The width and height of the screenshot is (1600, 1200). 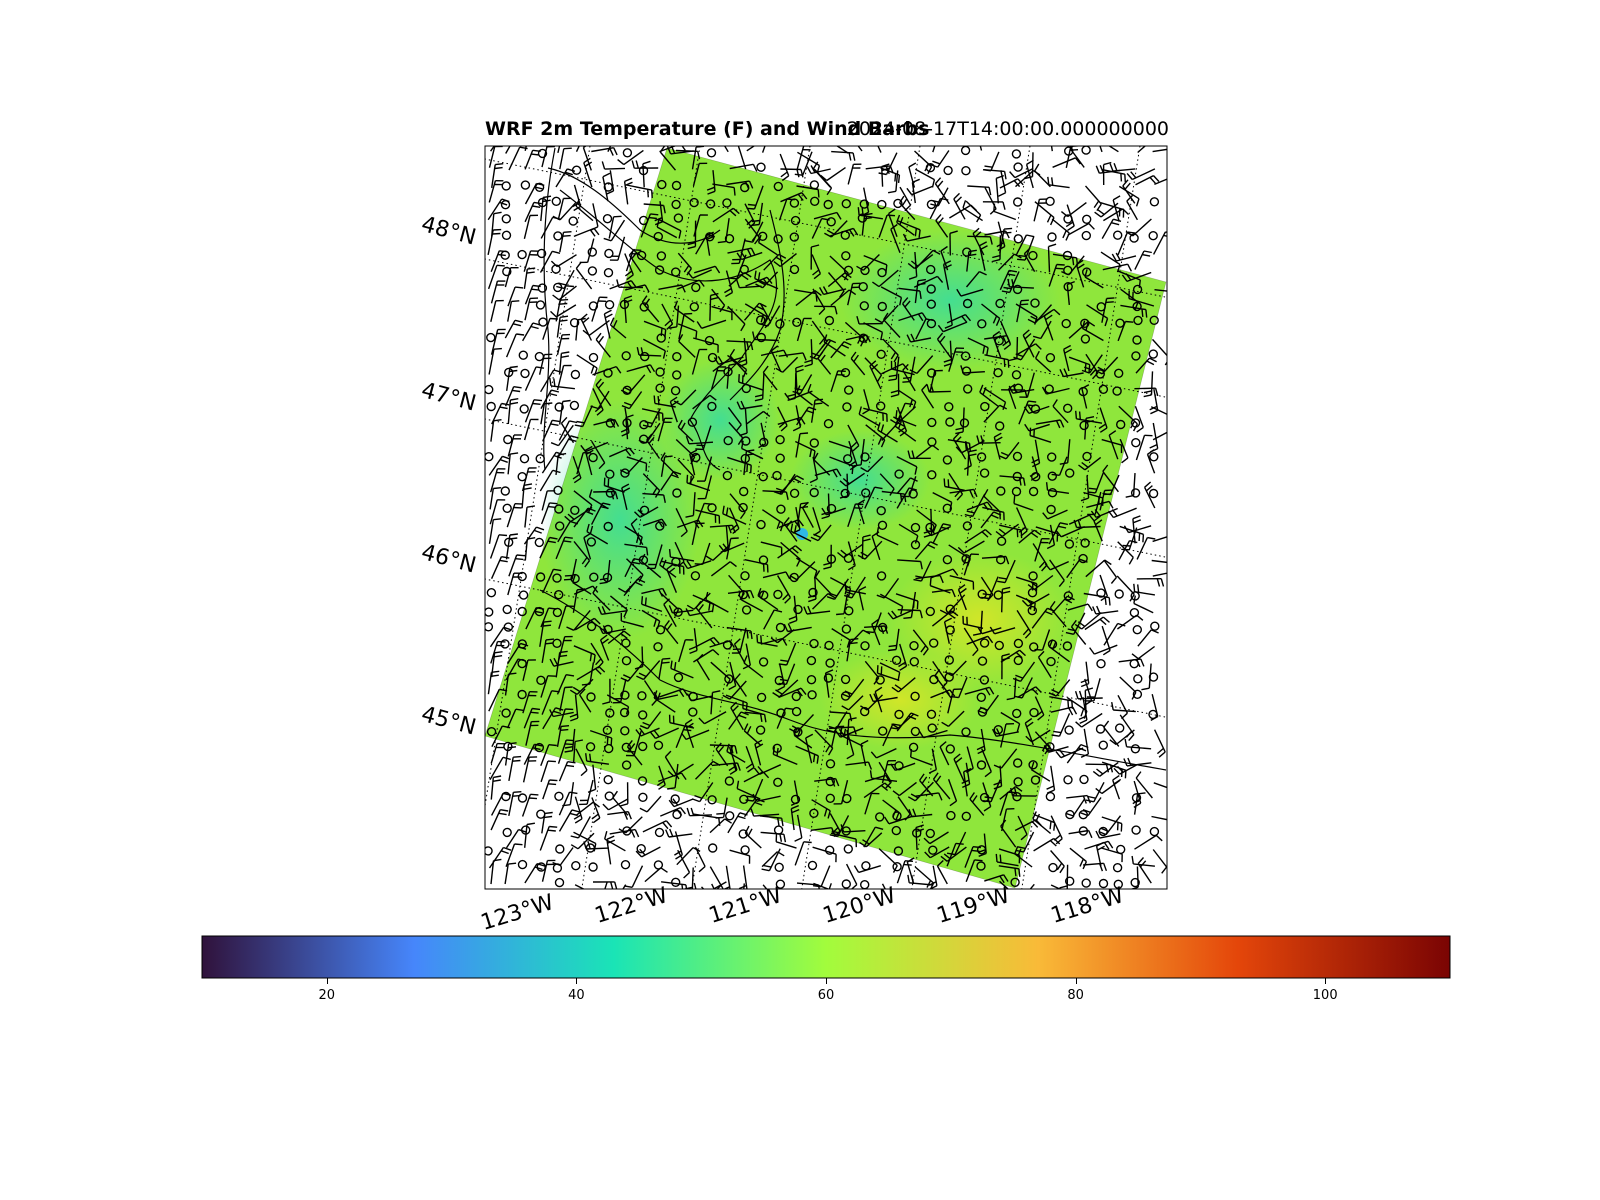 What do you see at coordinates (861, 517) in the screenshot?
I see `meridian-line` at bounding box center [861, 517].